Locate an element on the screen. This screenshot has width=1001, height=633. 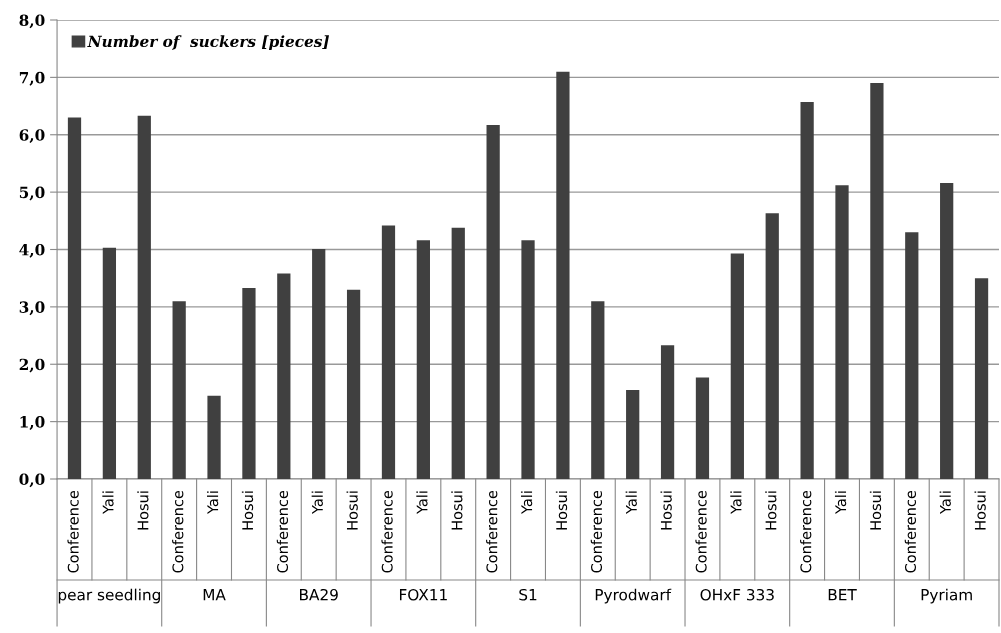
y-tick-label: 0,0 is located at coordinates (32, 480).